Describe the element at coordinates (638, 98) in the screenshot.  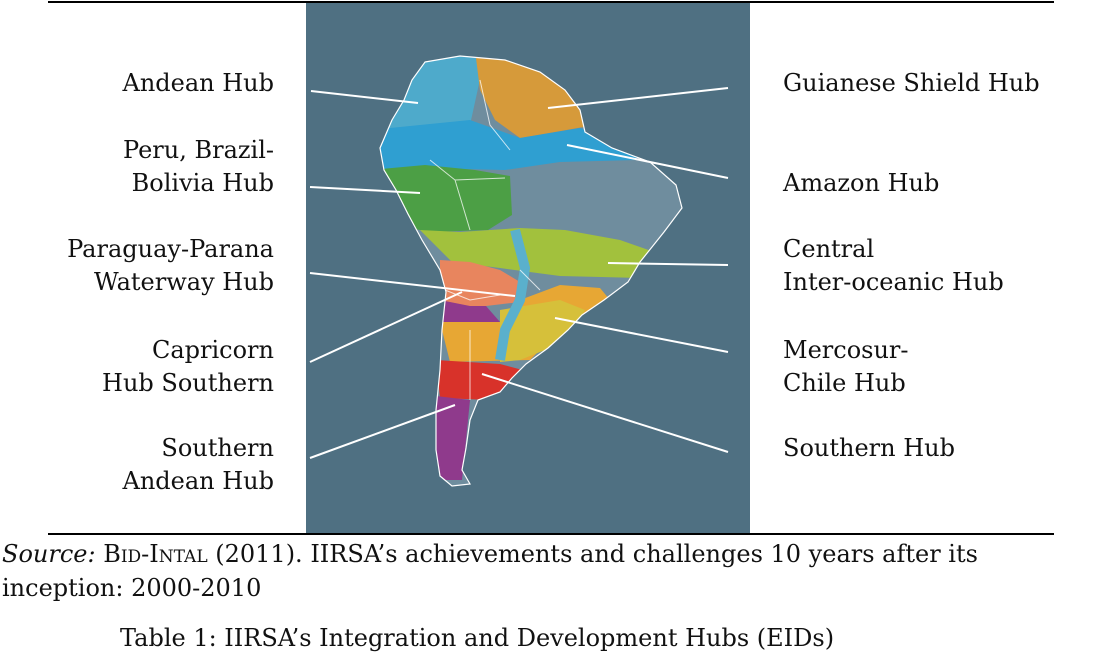
I see `leader-guianese` at that location.